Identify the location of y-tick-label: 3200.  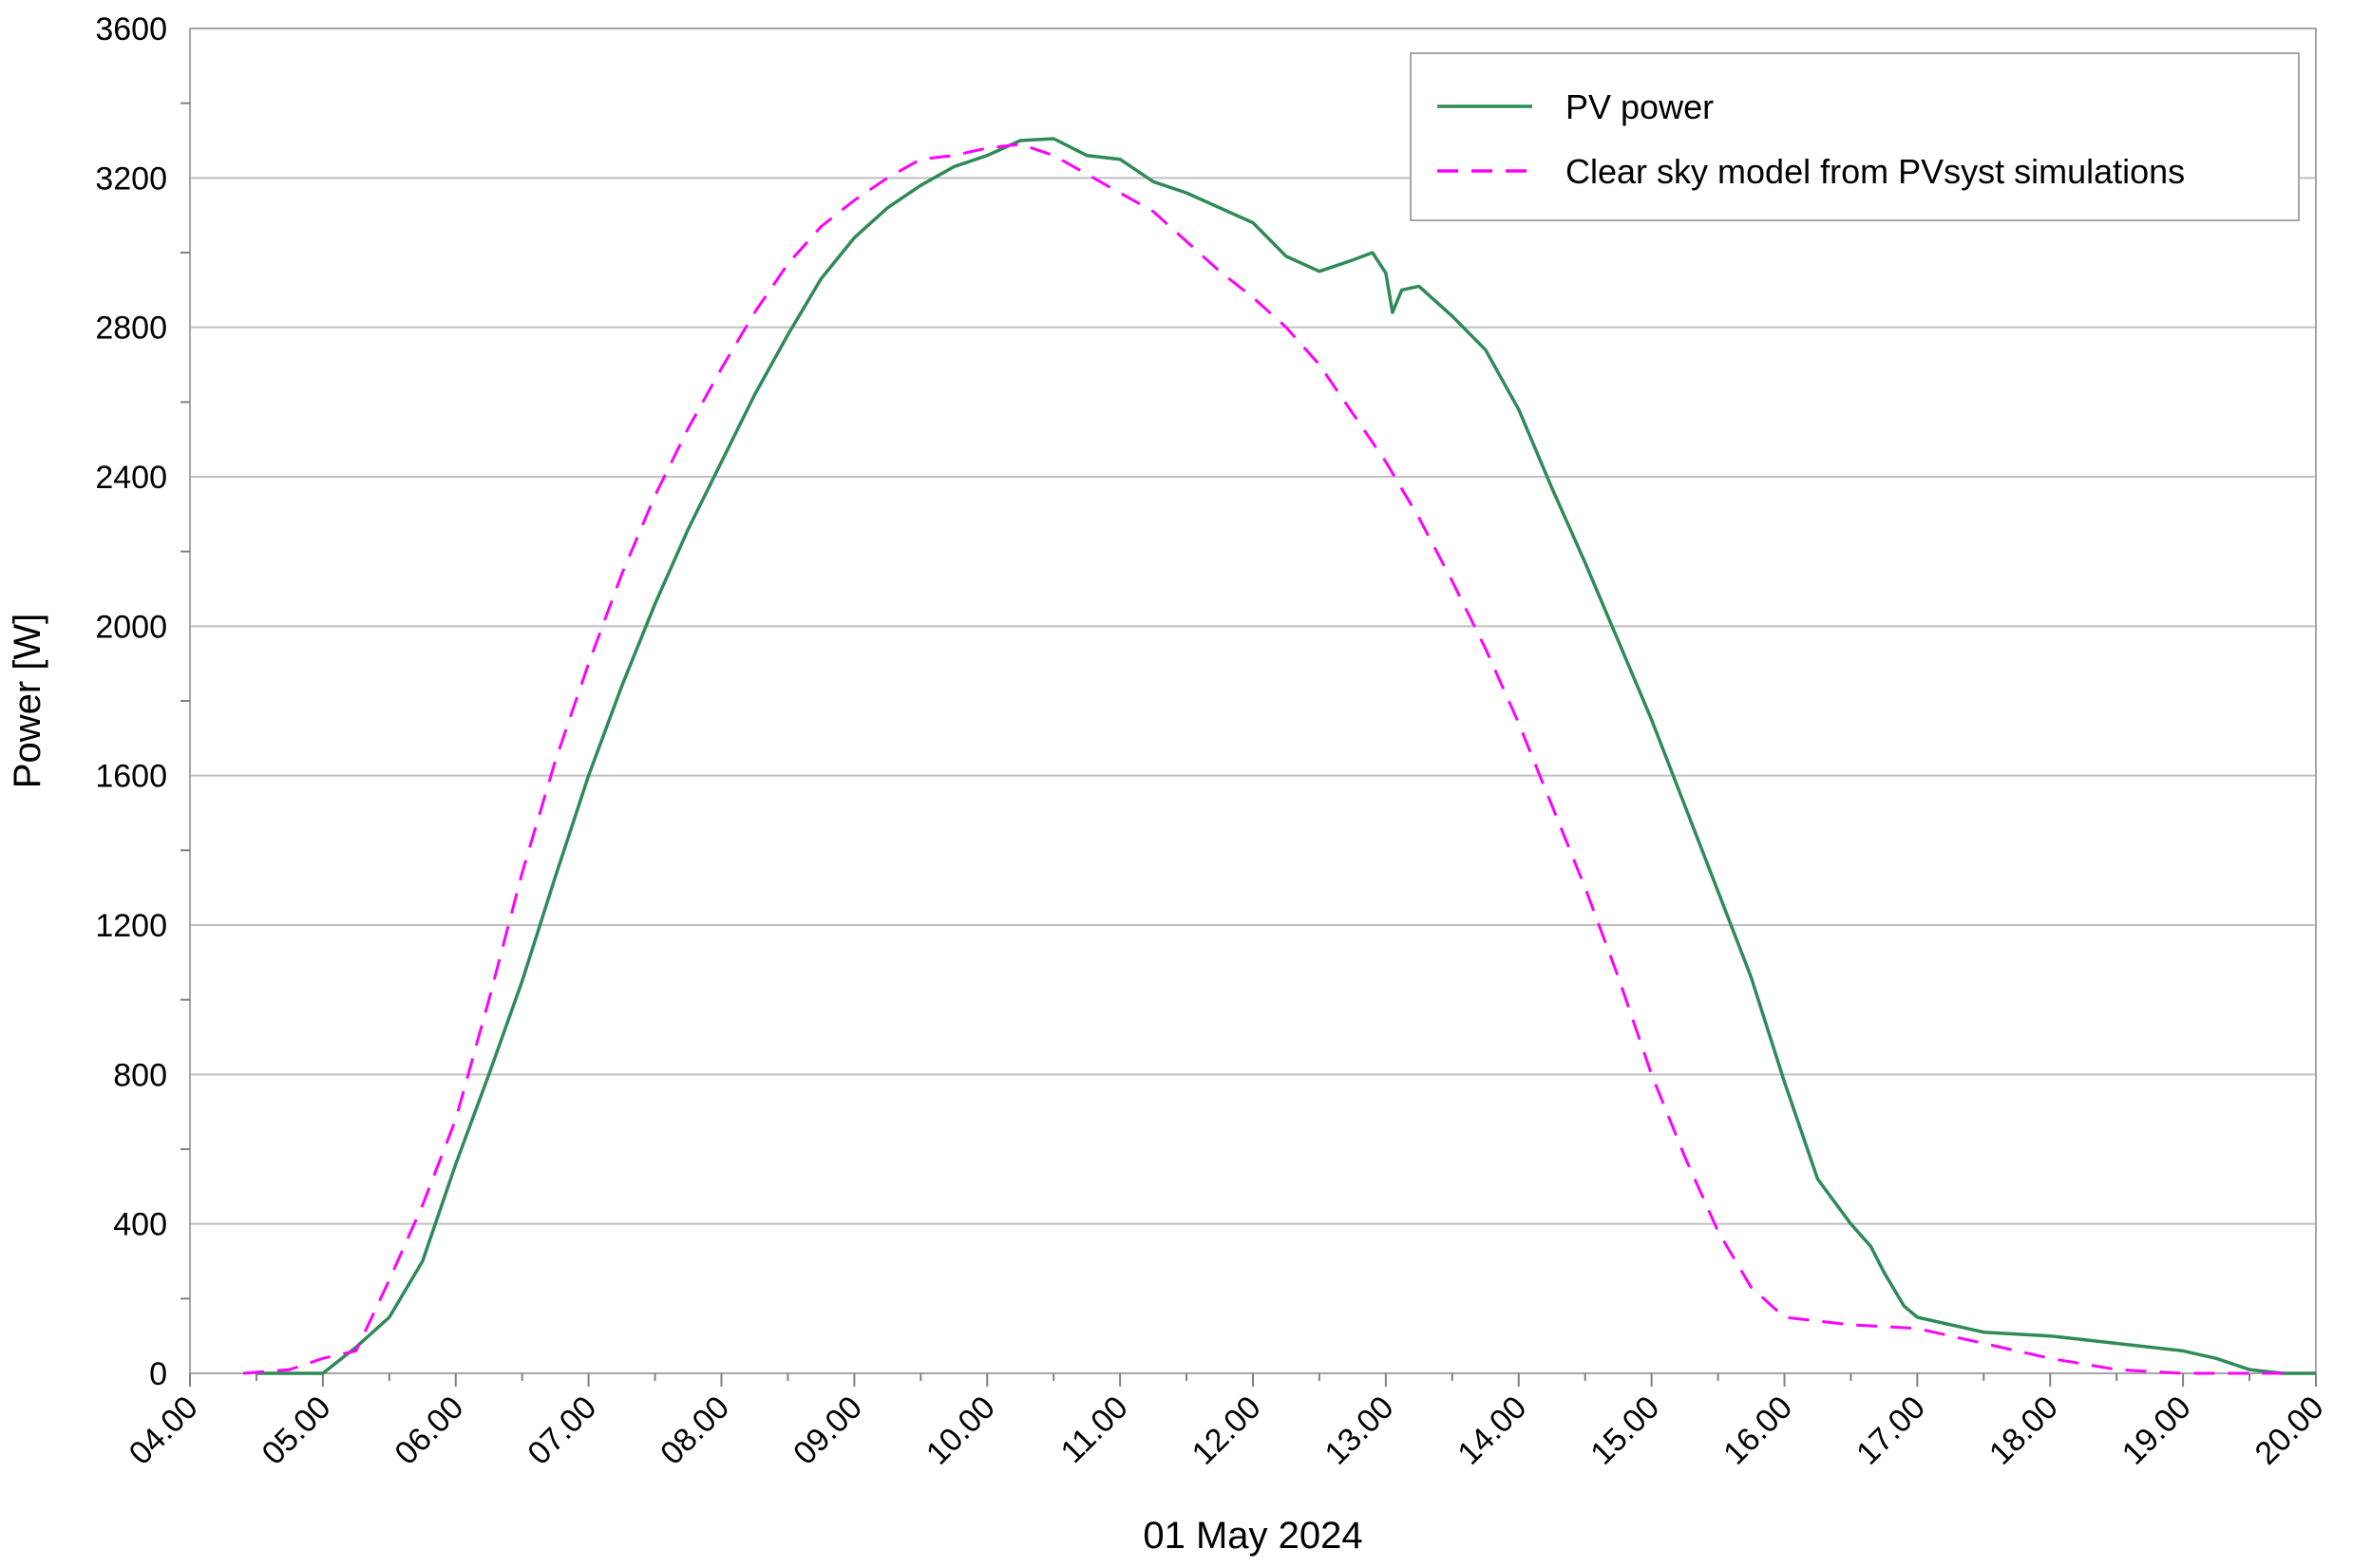
(131, 179).